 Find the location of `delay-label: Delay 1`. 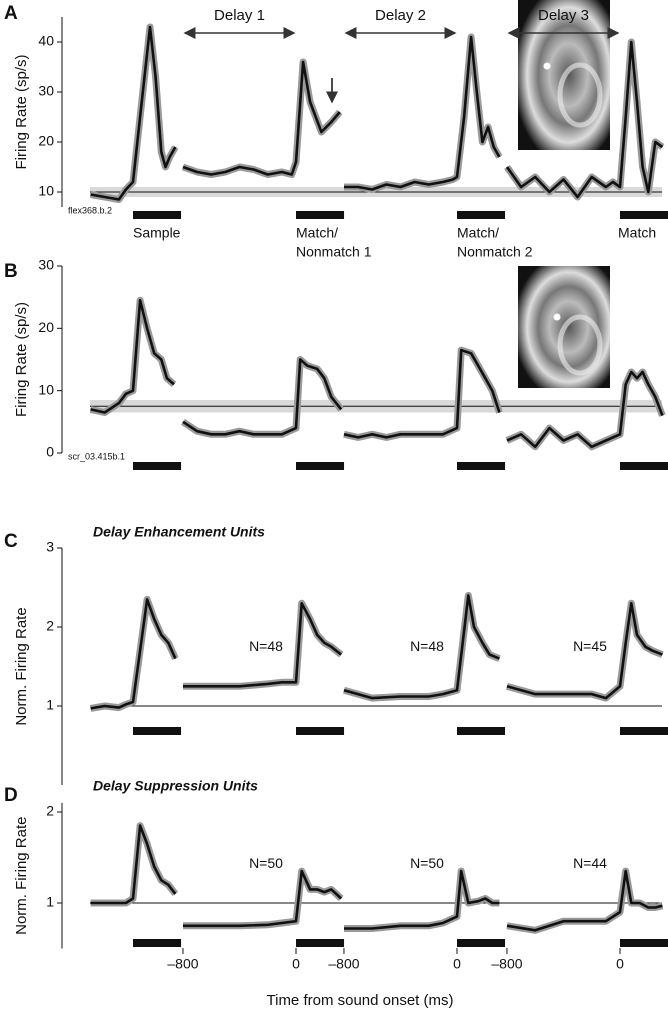

delay-label: Delay 1 is located at coordinates (239, 15).